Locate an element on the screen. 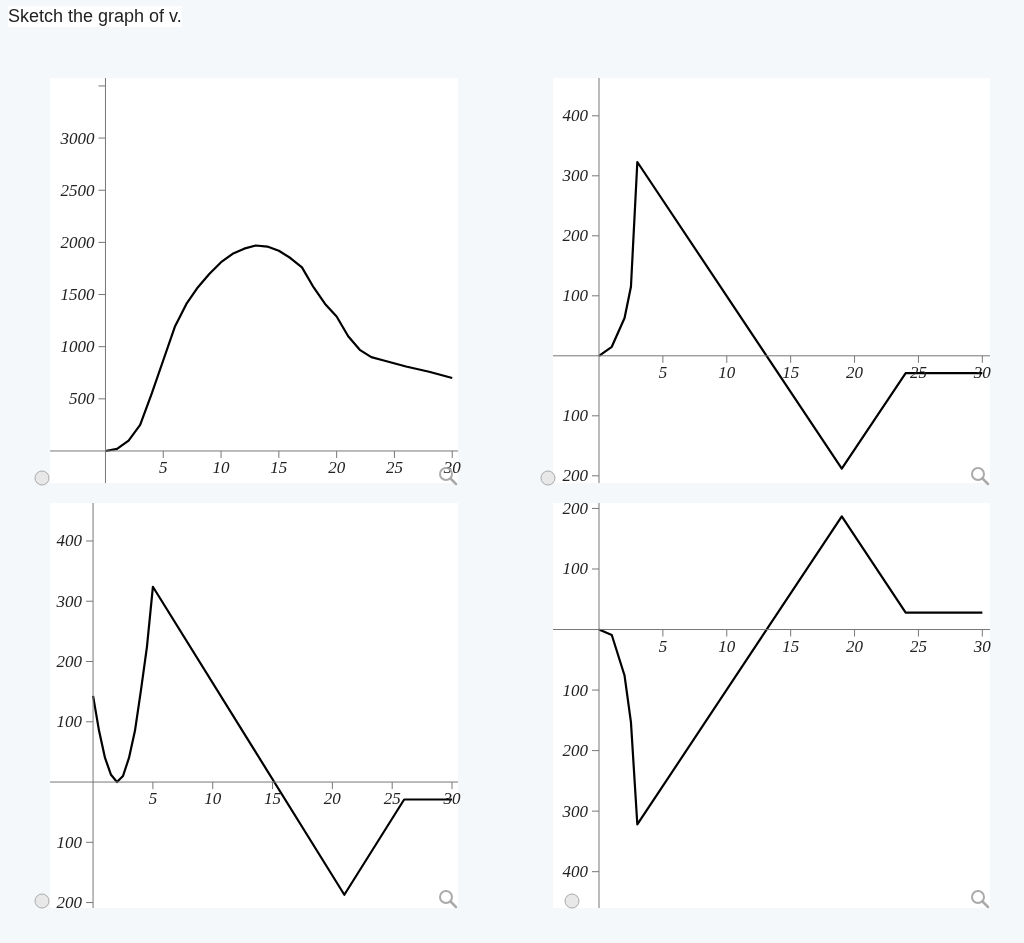 This screenshot has width=1024, height=943. y-tick-label: 1500 is located at coordinates (77, 295).